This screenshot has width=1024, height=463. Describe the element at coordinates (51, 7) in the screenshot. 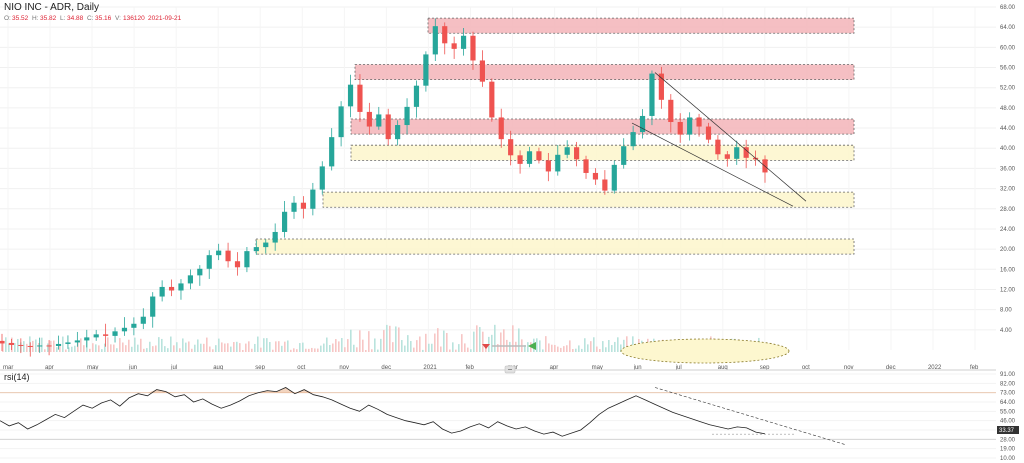

I see `chart-title: NIO INC - ADR, Daily` at that location.